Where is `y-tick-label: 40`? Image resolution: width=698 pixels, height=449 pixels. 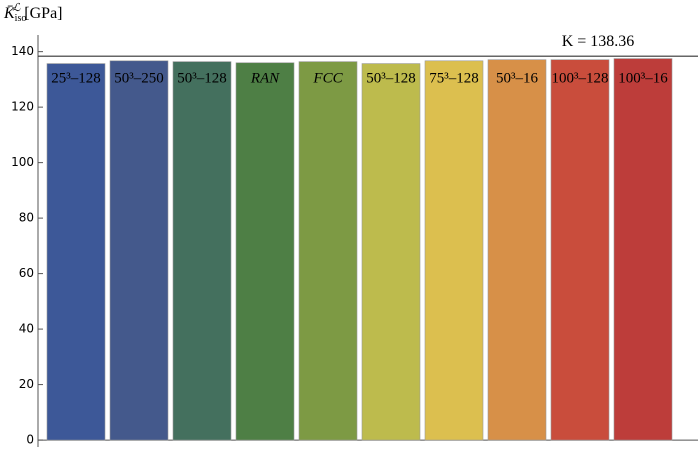
y-tick-label: 40 is located at coordinates (26, 329).